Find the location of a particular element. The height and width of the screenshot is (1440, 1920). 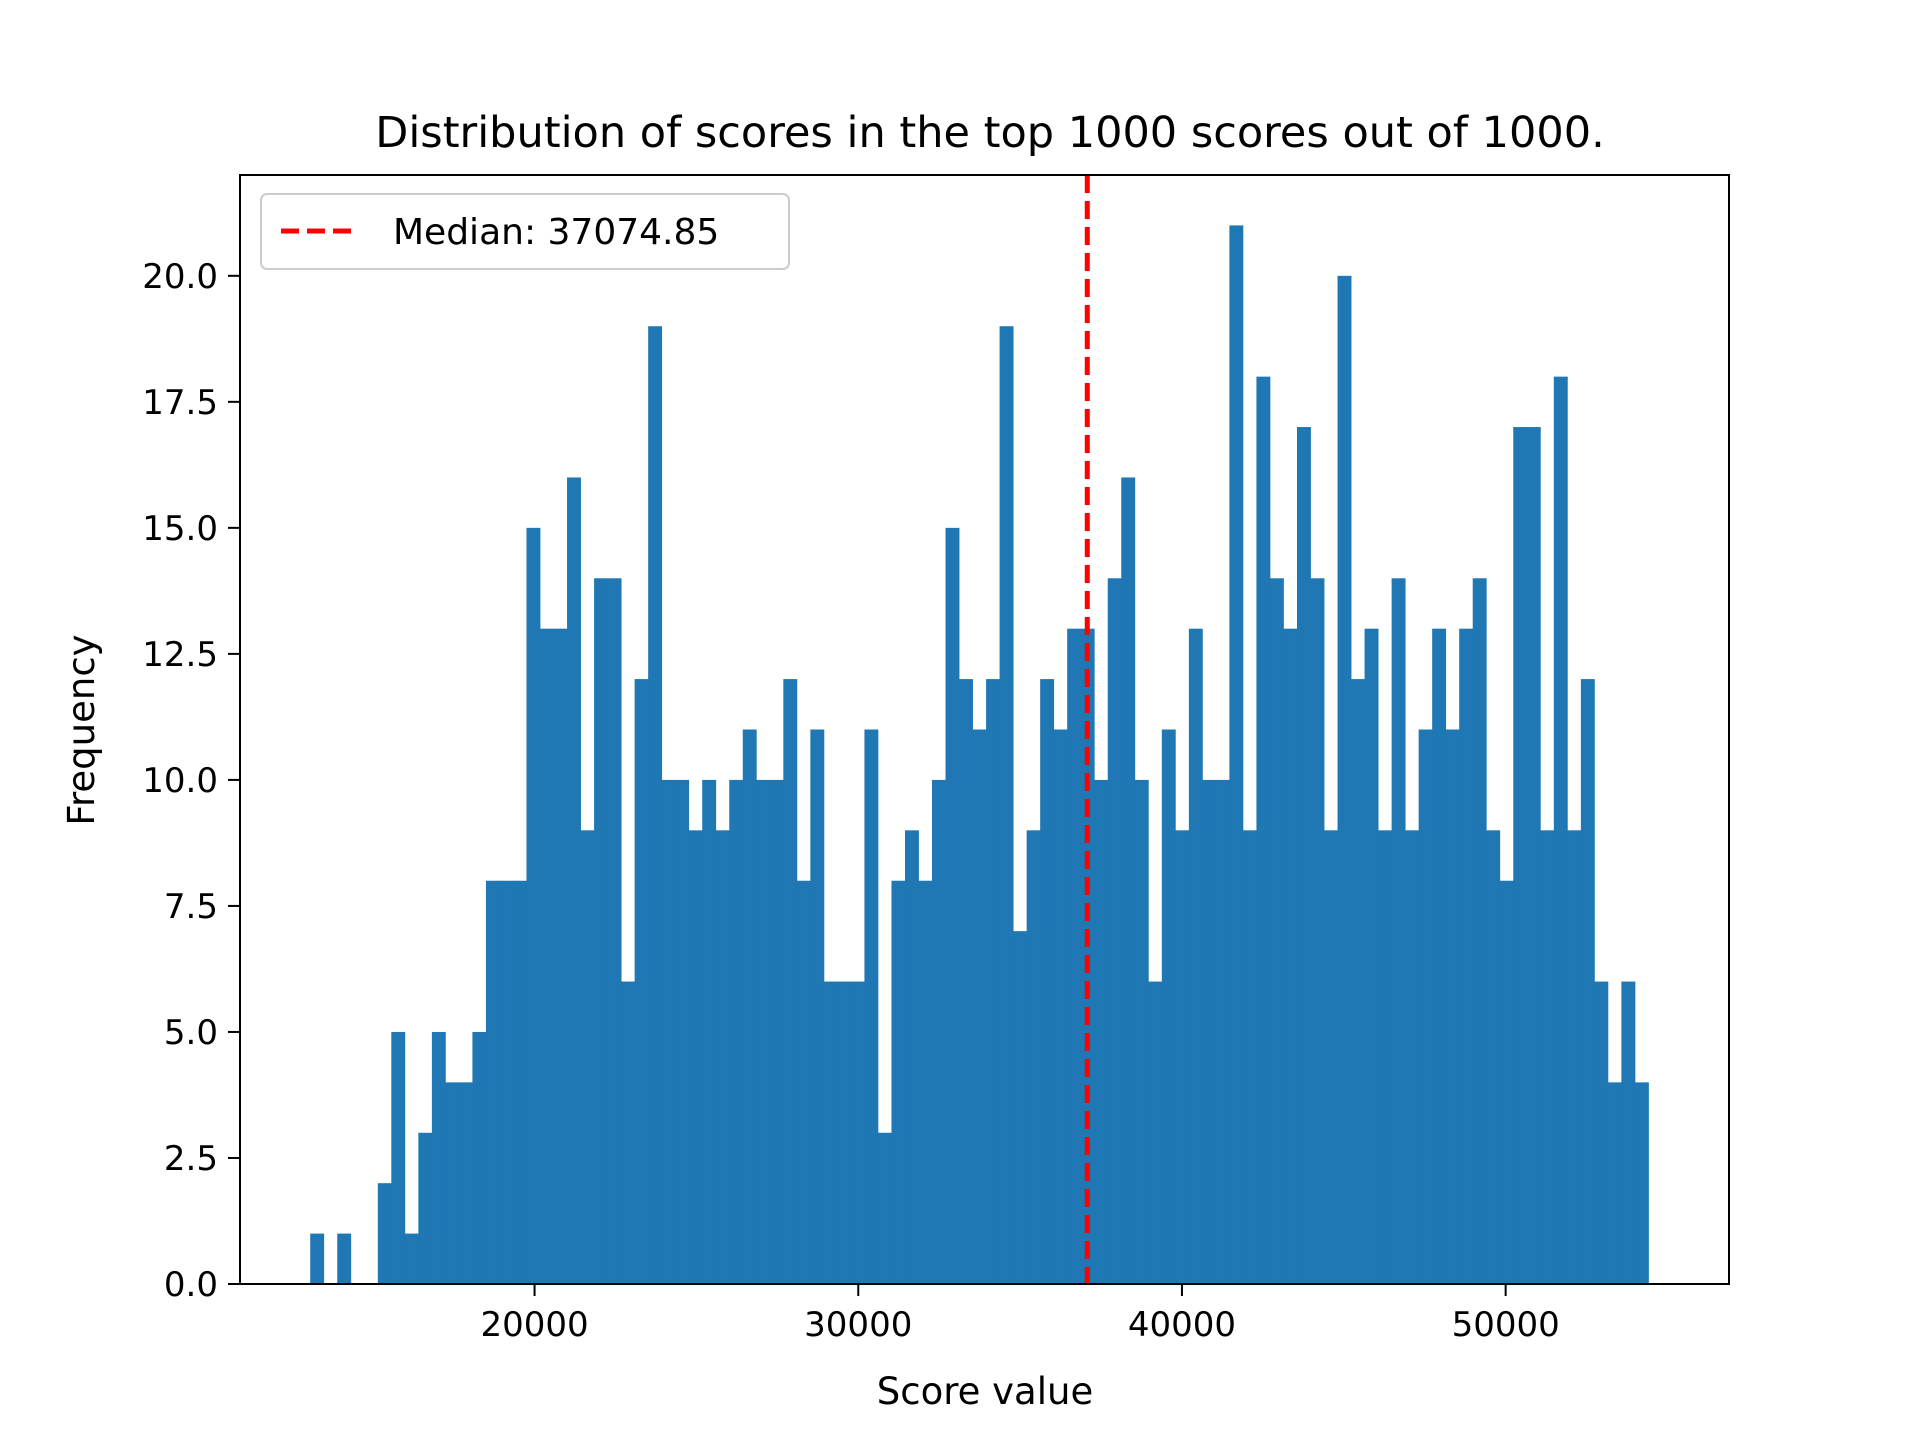

y-tick-label: 12.5 is located at coordinates (180, 655).